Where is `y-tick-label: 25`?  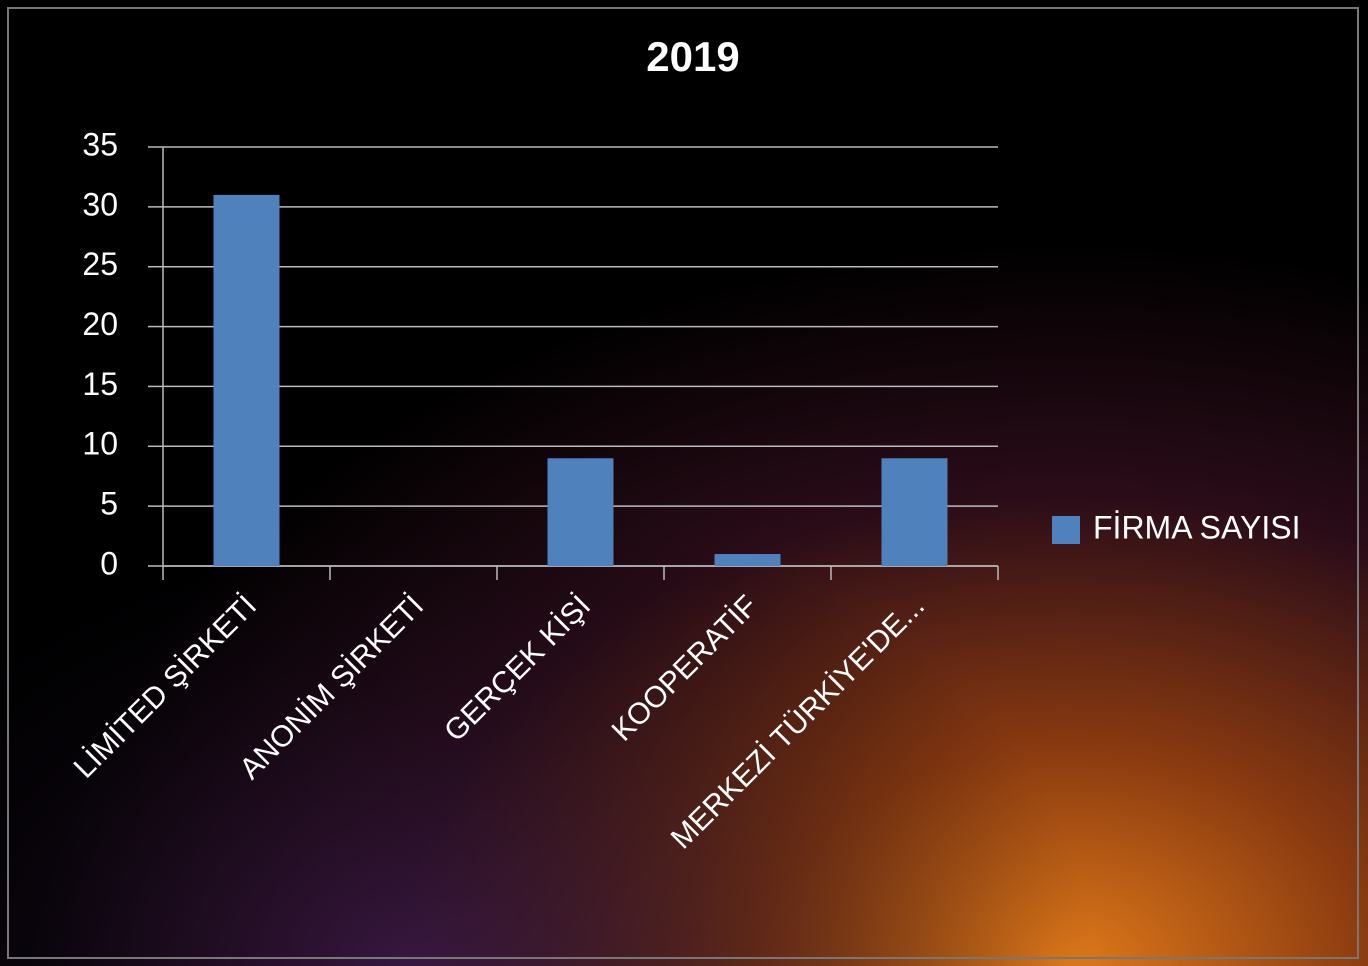
y-tick-label: 25 is located at coordinates (100, 264).